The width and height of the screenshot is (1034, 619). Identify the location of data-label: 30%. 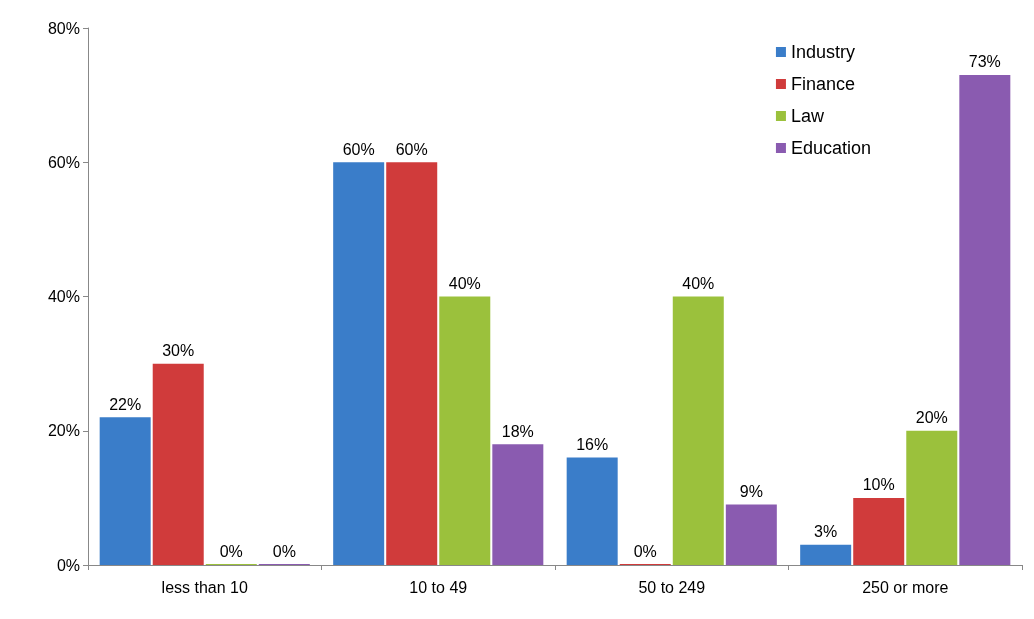
(178, 351).